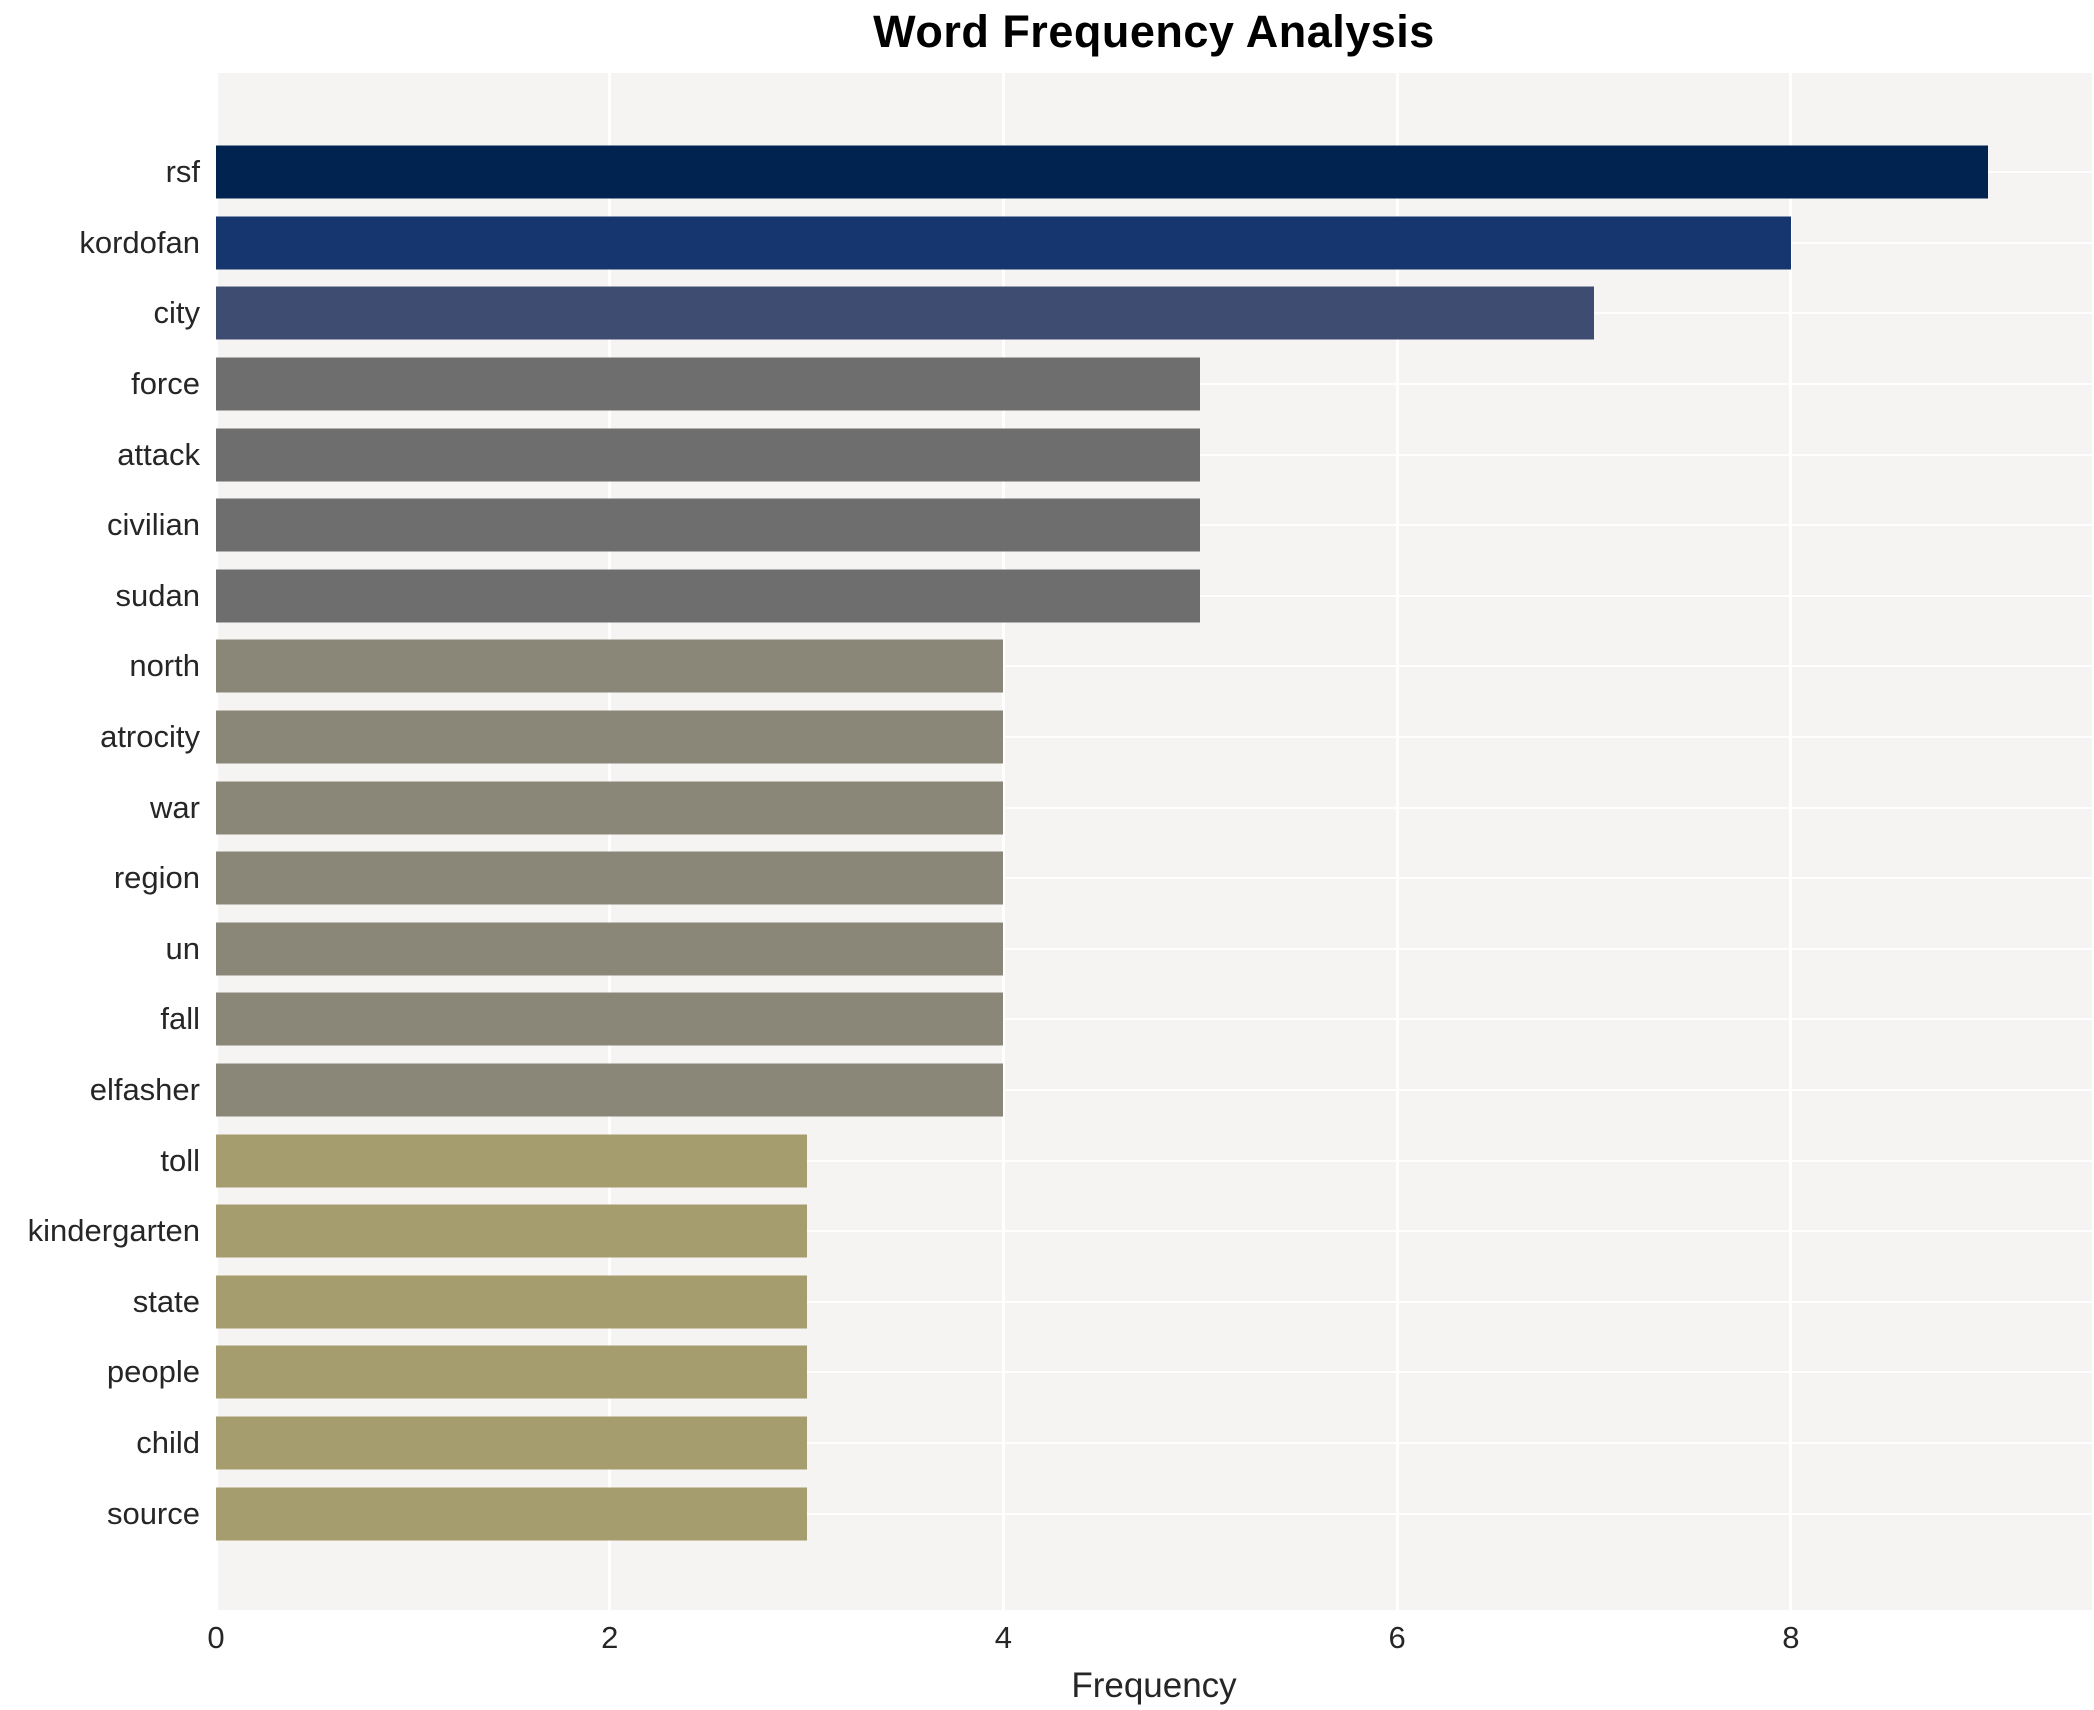 This screenshot has height=1710, width=2094. I want to click on bar-row: child, so click(1114, 1443).